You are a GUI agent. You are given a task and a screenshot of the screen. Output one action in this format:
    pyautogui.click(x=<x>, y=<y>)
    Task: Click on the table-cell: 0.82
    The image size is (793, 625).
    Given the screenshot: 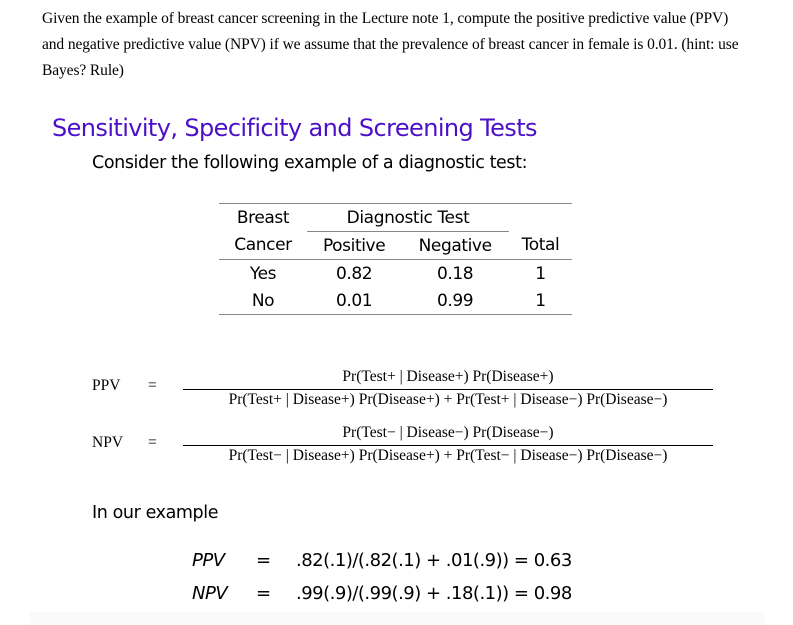 What is the action you would take?
    pyautogui.click(x=354, y=273)
    